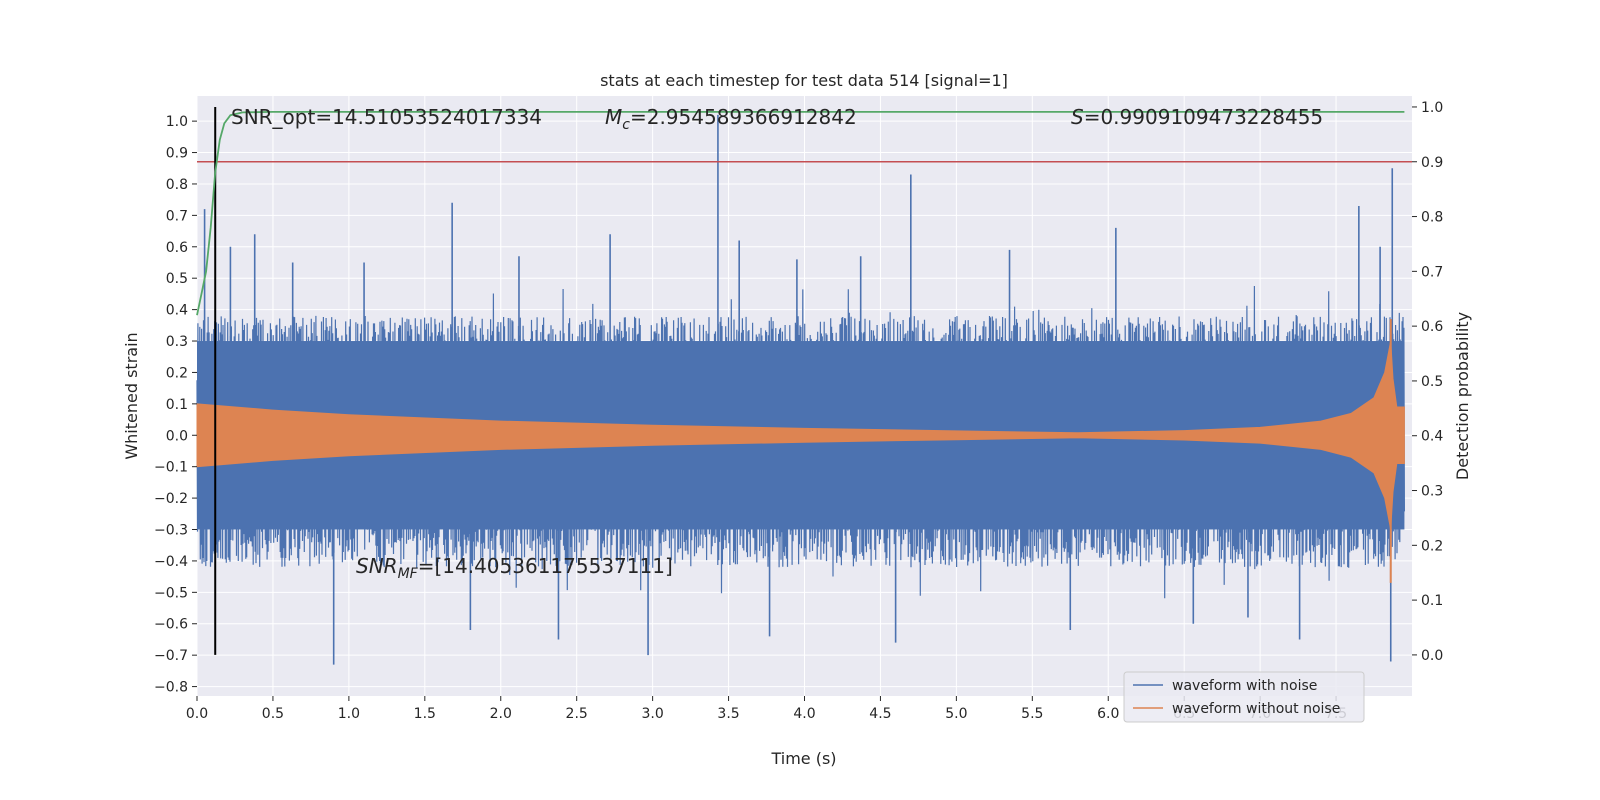 The width and height of the screenshot is (1600, 800). Describe the element at coordinates (1077, 117) in the screenshot. I see `s-symbol: S` at that location.